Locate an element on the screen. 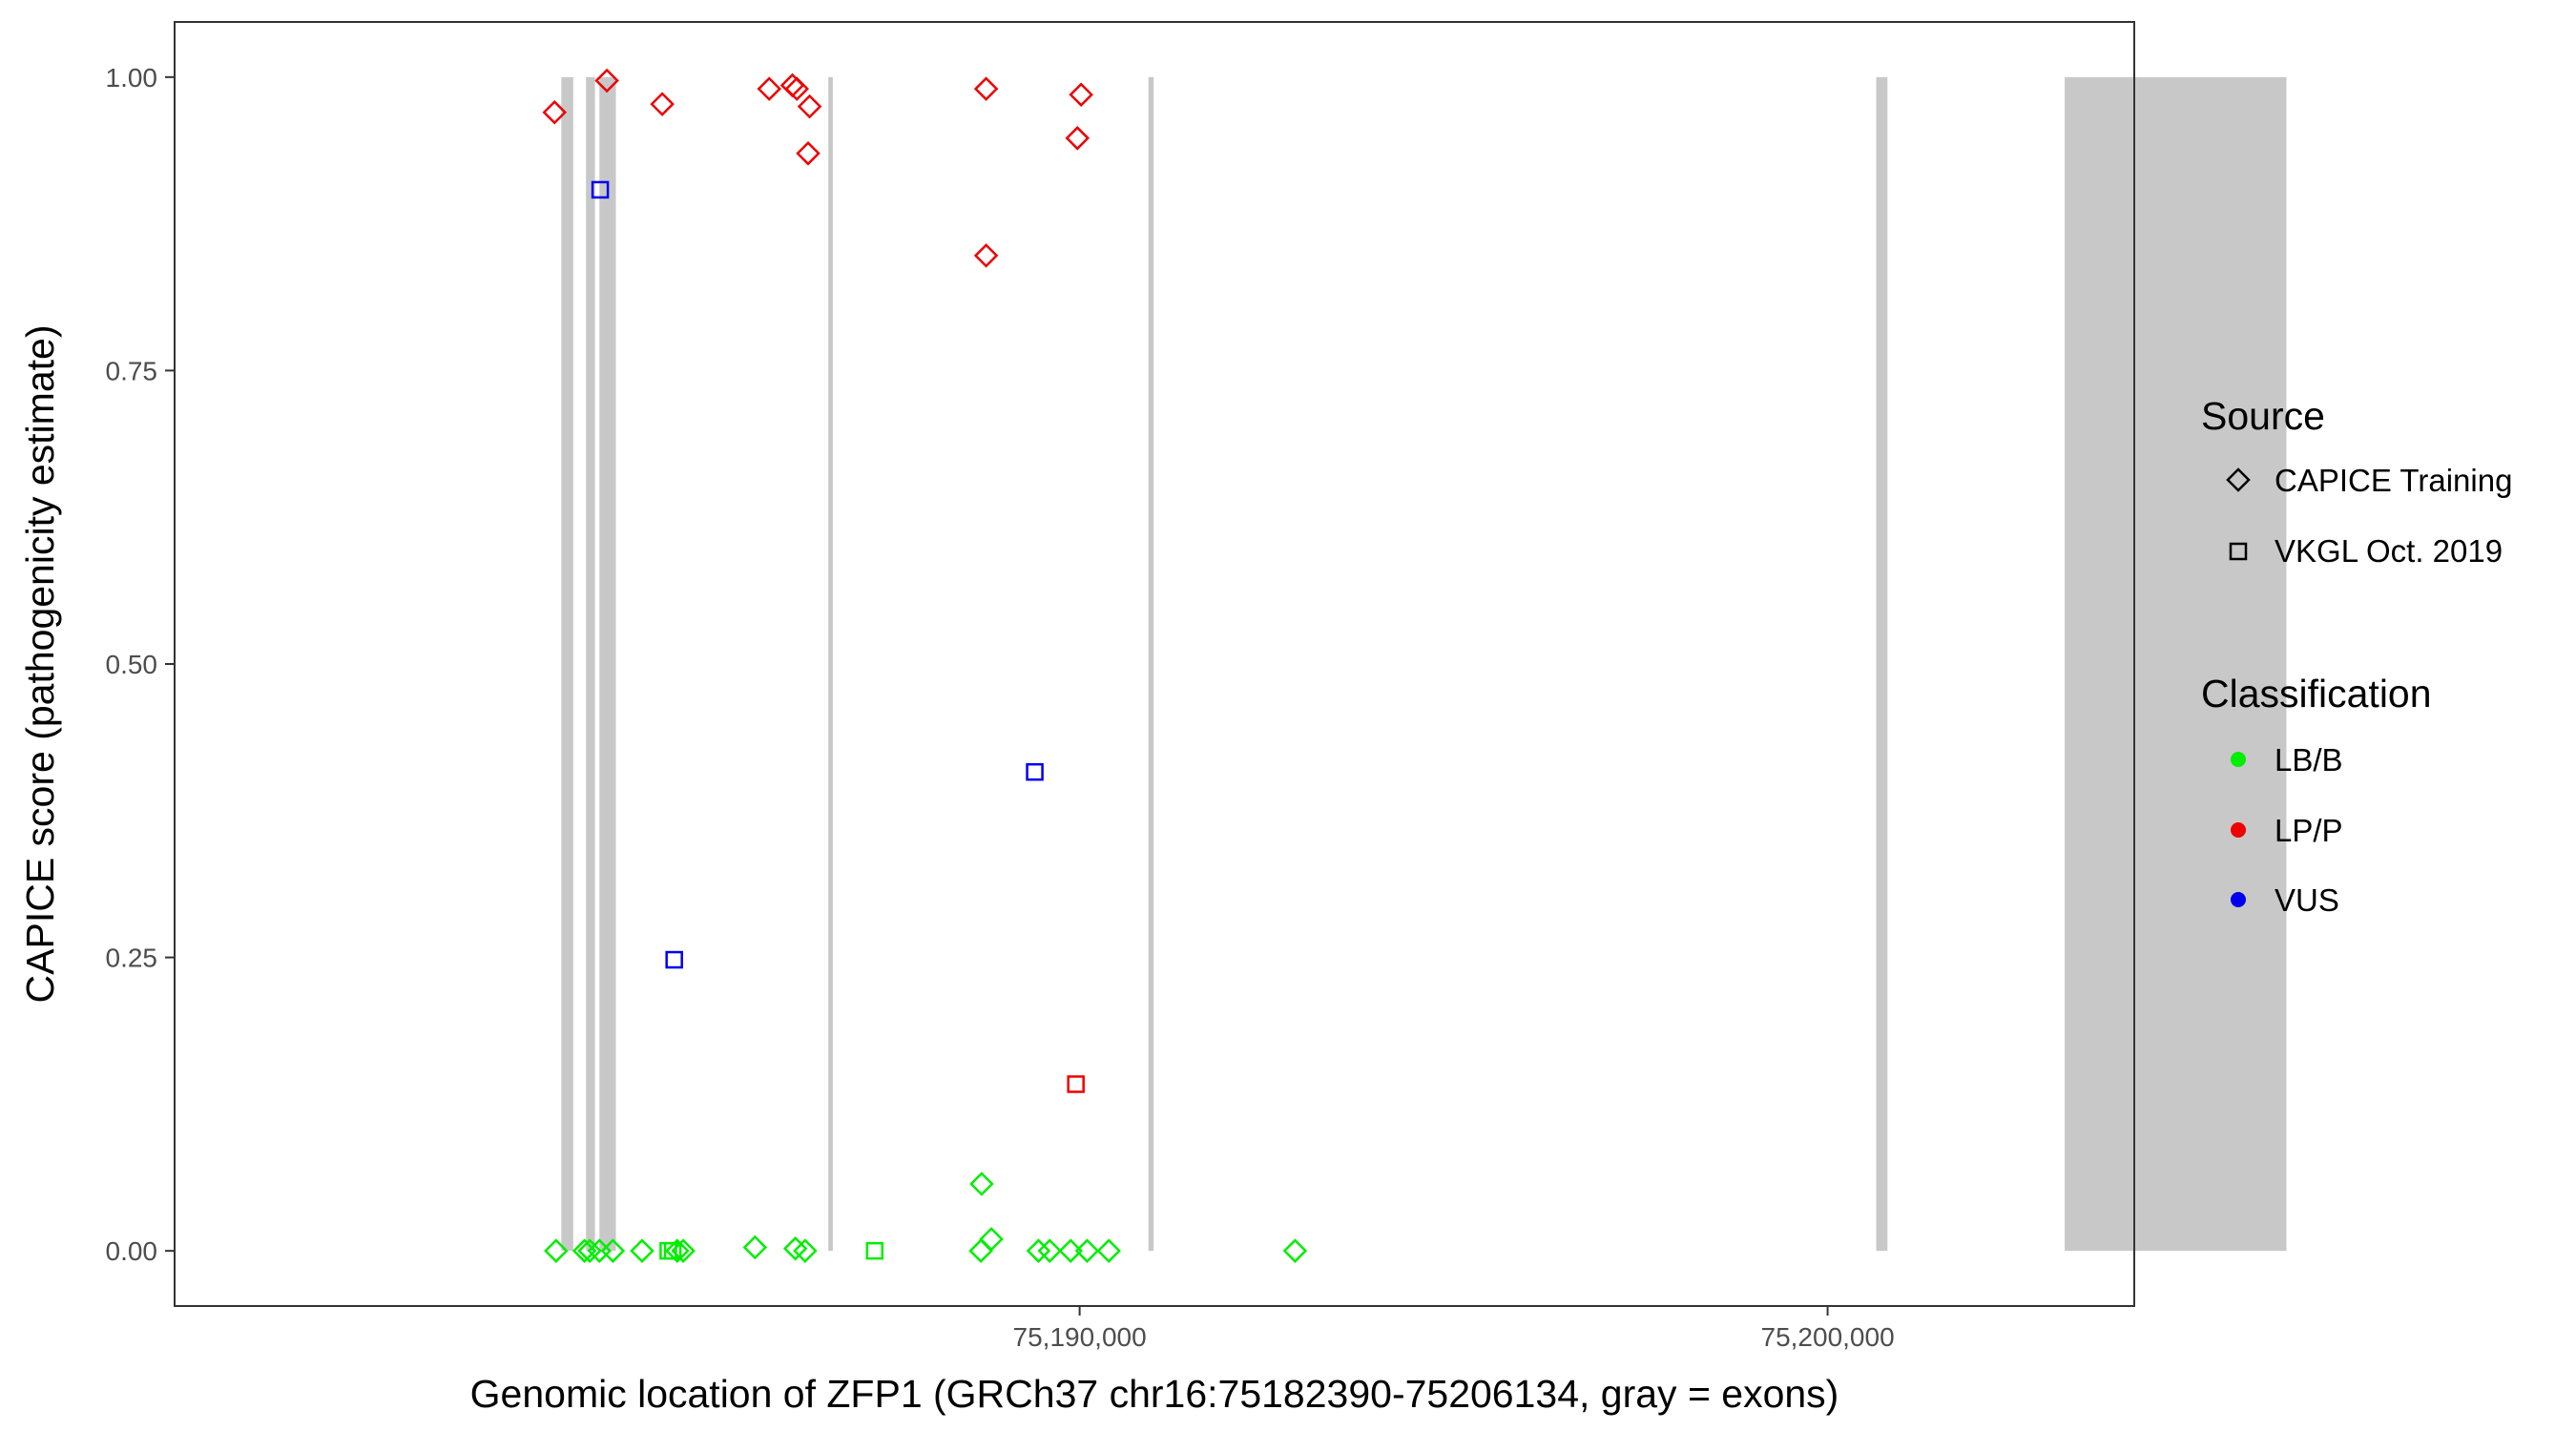 The image size is (2576, 1431). x-axis: 75,190,000 75,200,000 is located at coordinates (1454, 1329).